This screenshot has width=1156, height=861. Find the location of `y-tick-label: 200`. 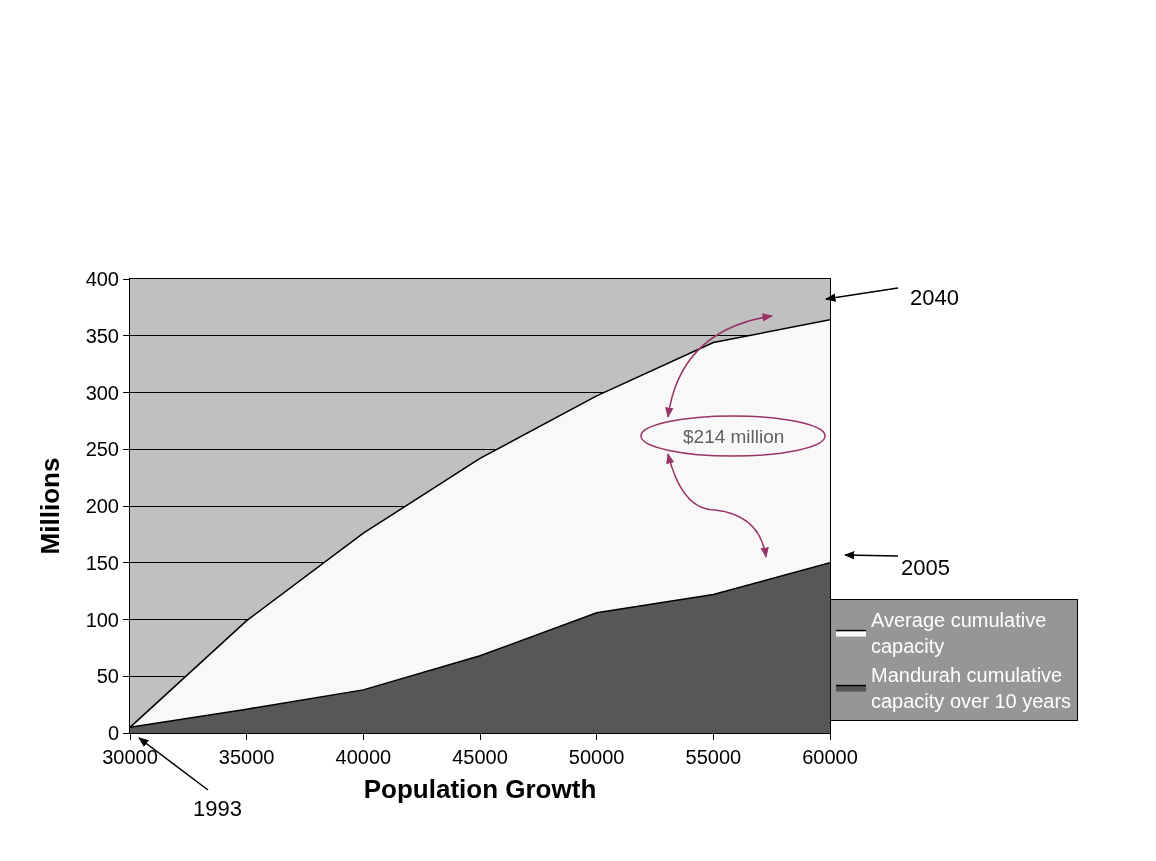

y-tick-label: 200 is located at coordinates (102, 506).